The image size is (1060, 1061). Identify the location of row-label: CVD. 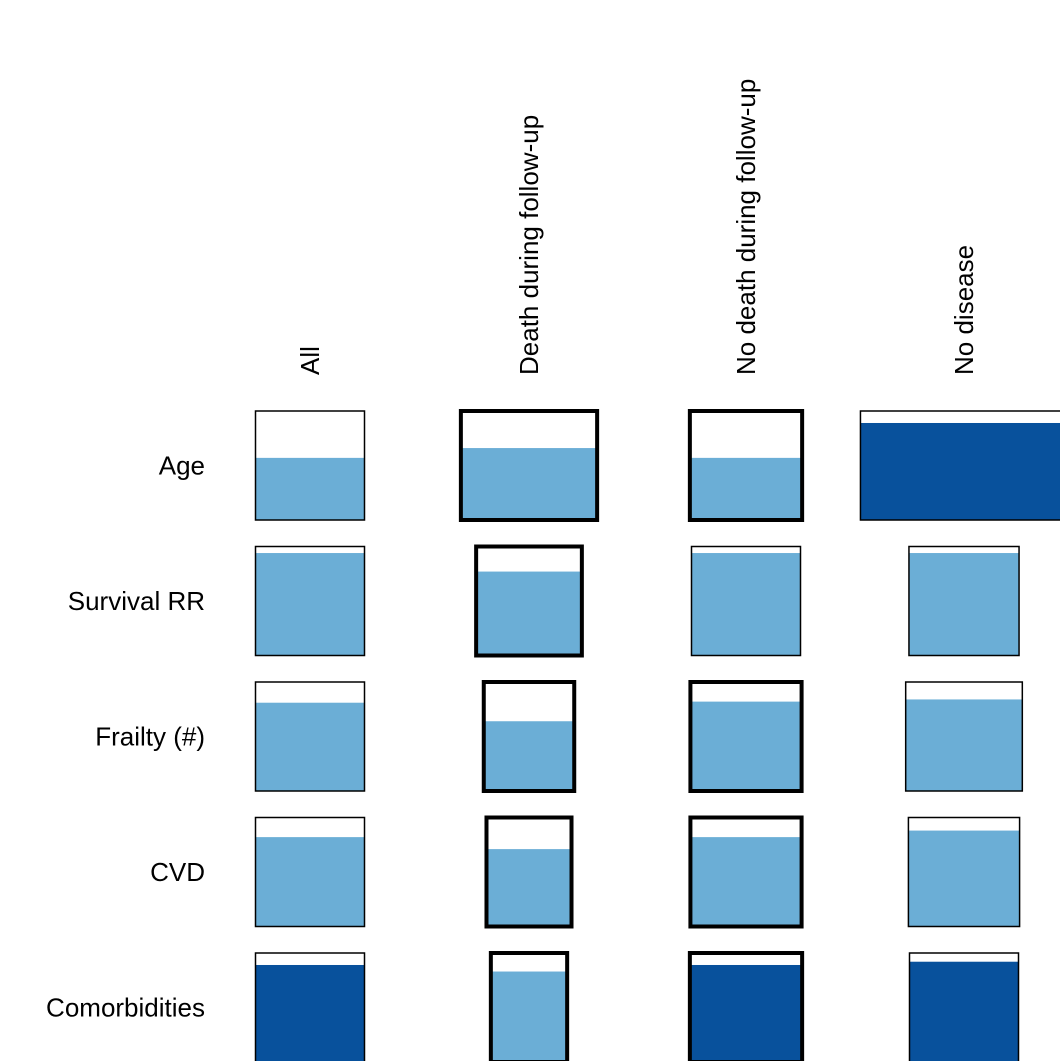
(177, 872).